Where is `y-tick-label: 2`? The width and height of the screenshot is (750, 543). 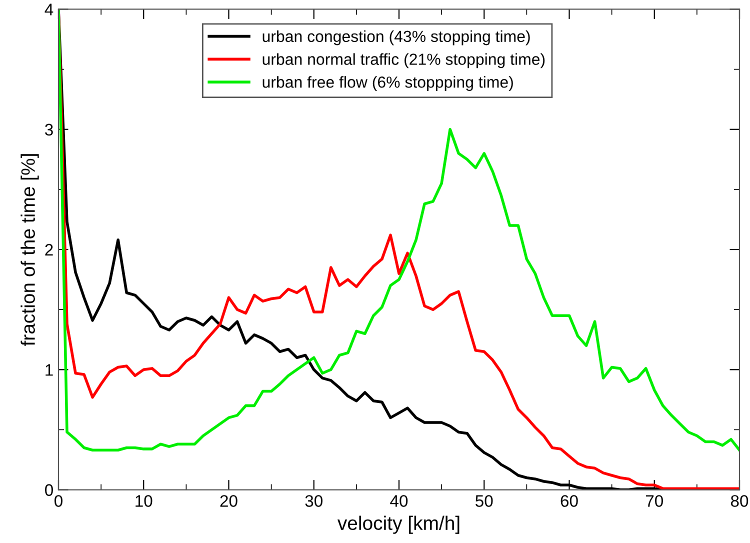 y-tick-label: 2 is located at coordinates (49, 250).